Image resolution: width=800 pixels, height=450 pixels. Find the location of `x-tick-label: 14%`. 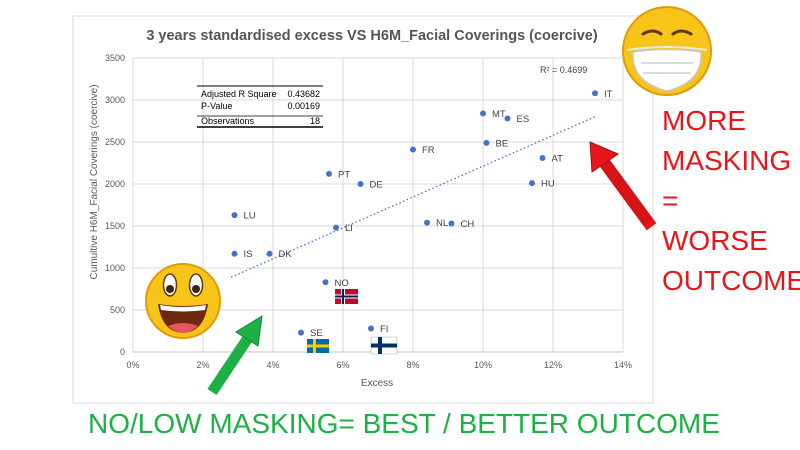

x-tick-label: 14% is located at coordinates (623, 365).